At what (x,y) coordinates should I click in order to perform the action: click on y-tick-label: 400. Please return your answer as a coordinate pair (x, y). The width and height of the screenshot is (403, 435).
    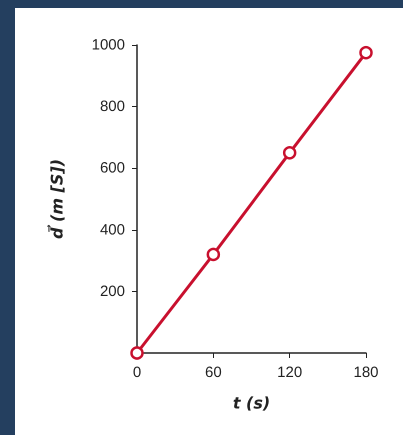
    Looking at the image, I should click on (112, 229).